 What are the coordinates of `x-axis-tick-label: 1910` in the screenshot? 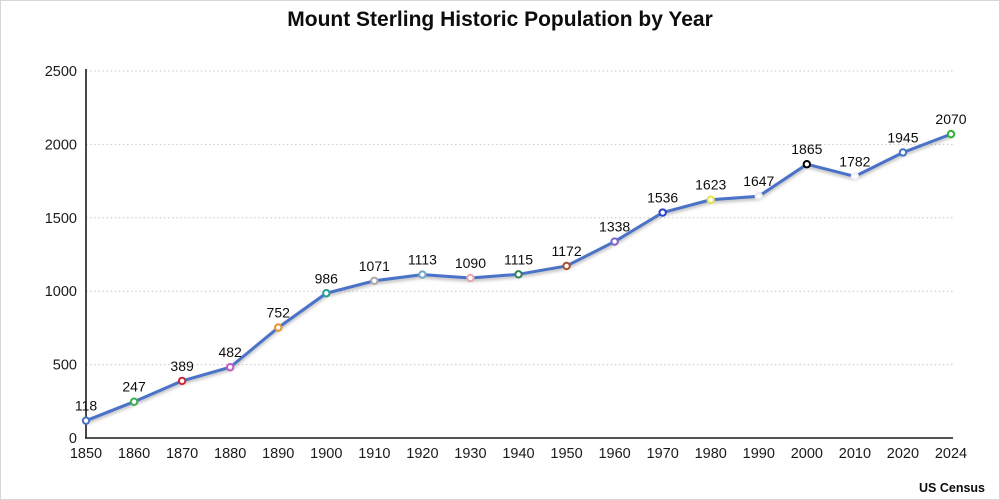 It's located at (374, 454).